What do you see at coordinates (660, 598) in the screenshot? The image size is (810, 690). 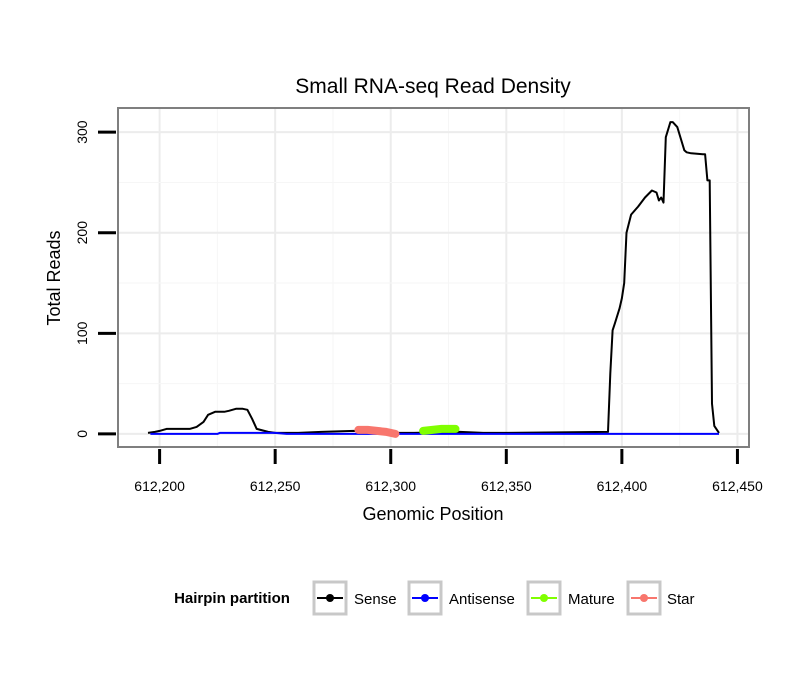 I see `legend-item-star: Star` at bounding box center [660, 598].